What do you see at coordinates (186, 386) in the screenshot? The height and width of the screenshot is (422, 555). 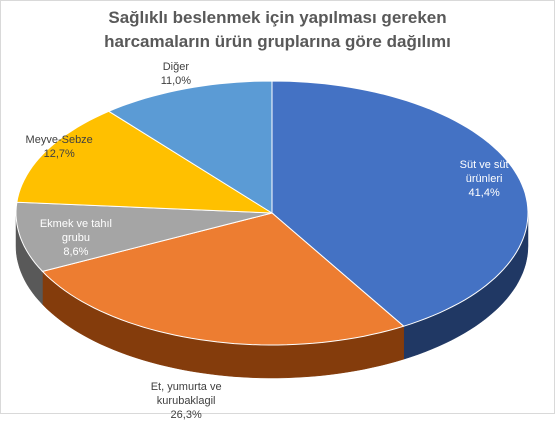 I see `slice-label-et-line-1: Et, yumurta ve` at bounding box center [186, 386].